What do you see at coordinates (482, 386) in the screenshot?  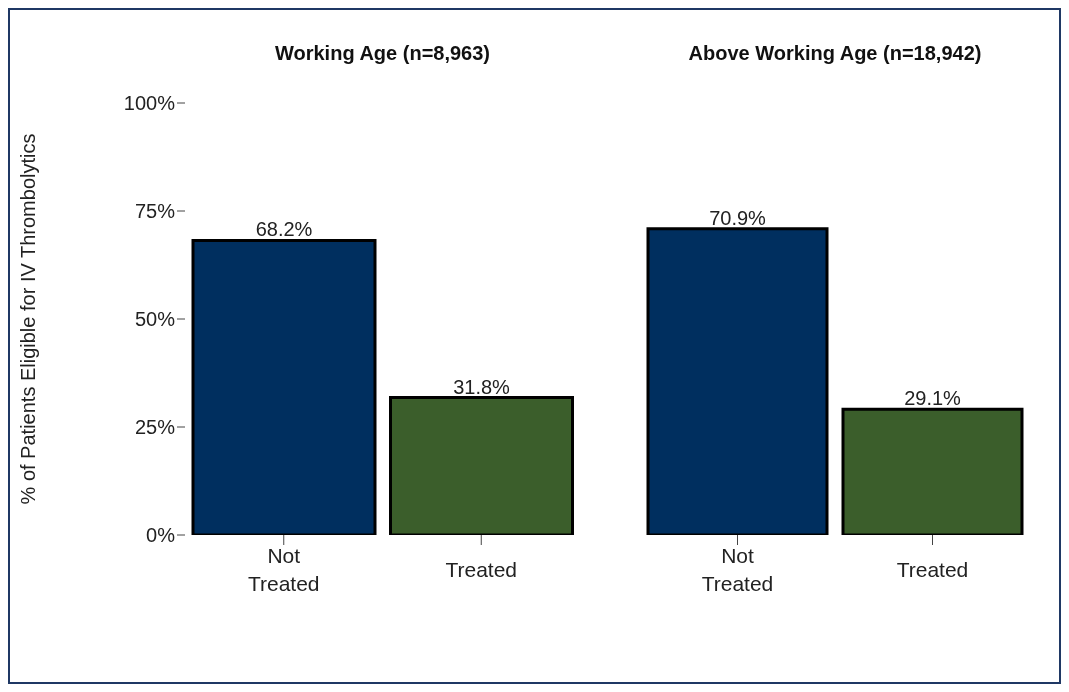 I see `data-label: 31.8%` at bounding box center [482, 386].